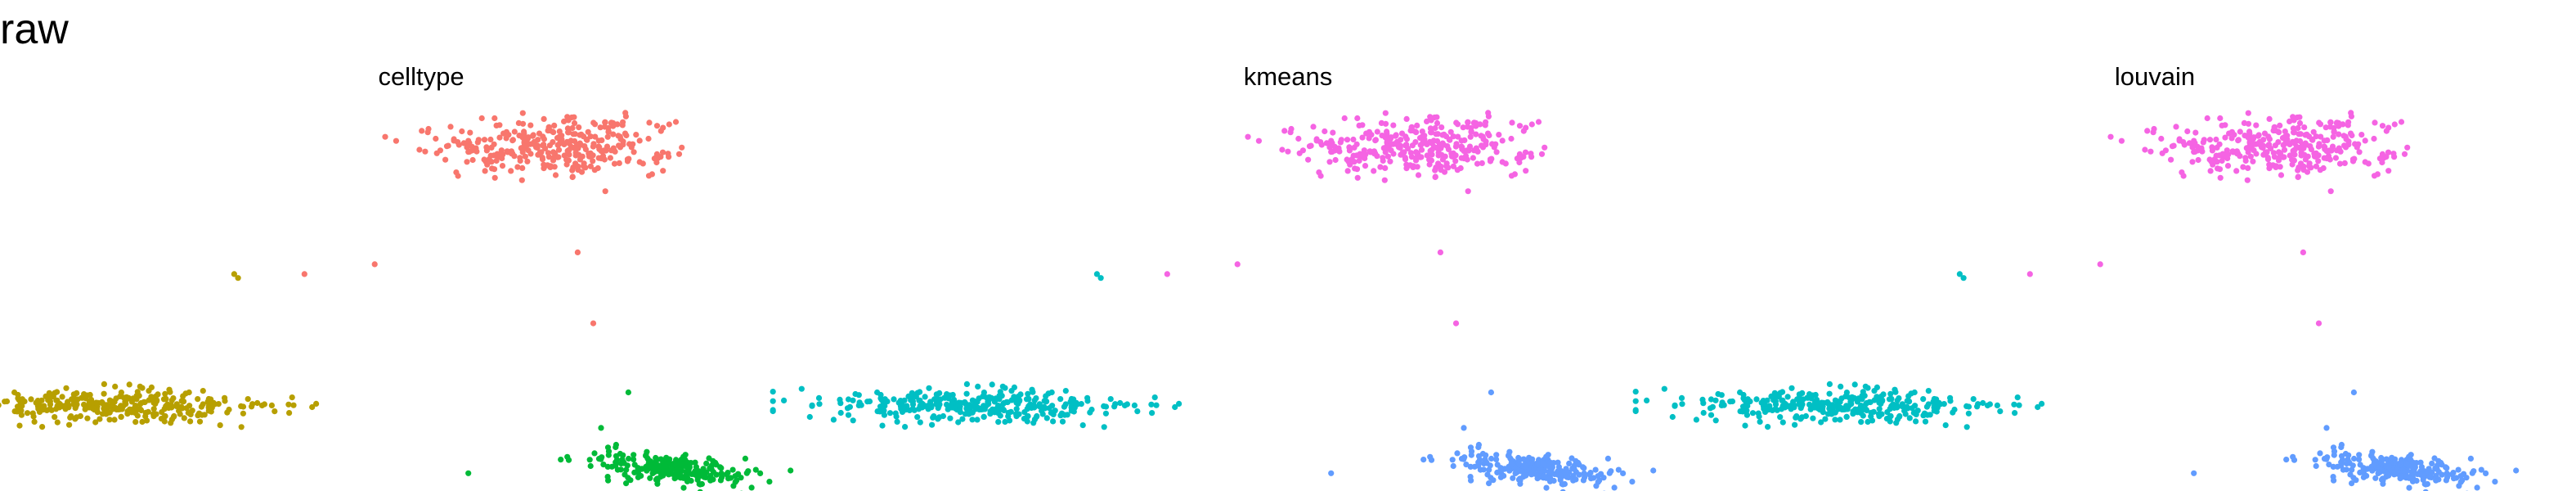  I want to click on panel-title-kmeans: kmeans, so click(1288, 77).